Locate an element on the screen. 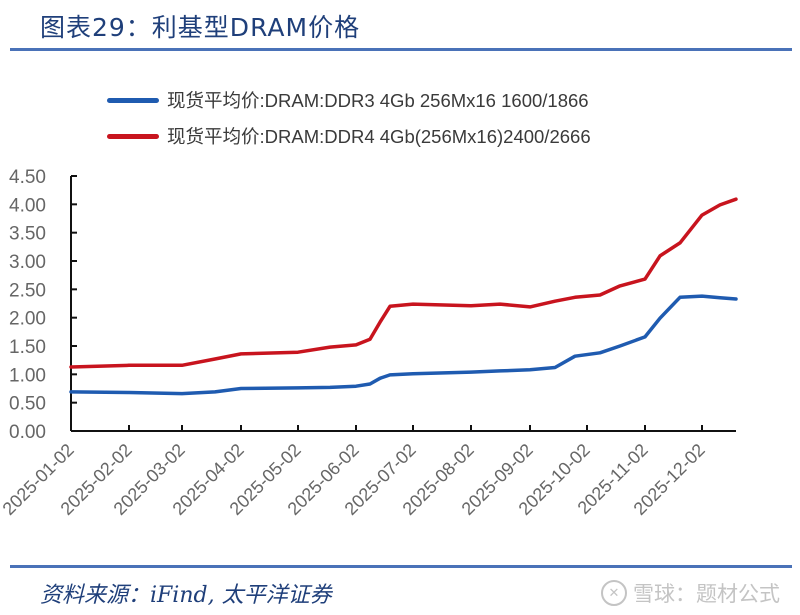 This screenshot has height=615, width=800. y-tick-label: 2.50 is located at coordinates (27, 290).